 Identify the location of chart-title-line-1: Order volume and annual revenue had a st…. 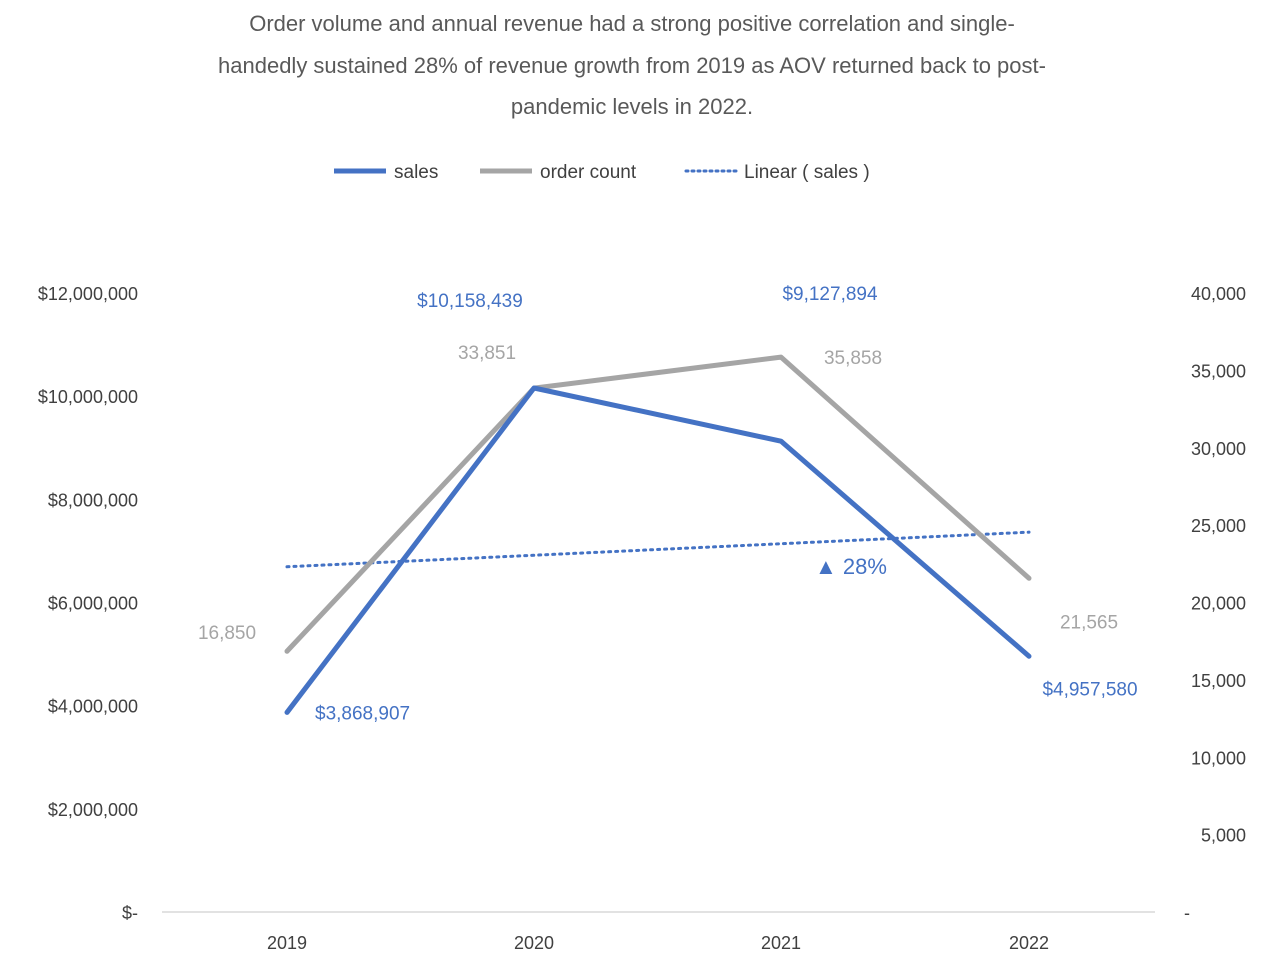
(632, 23).